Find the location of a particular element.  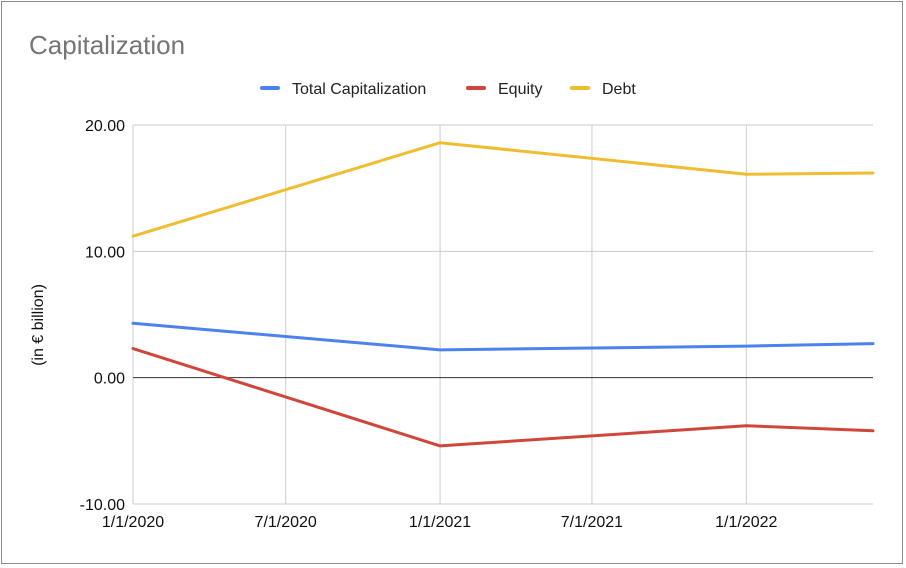

y-axis-ticks: 20.00 10.00 0.00 -10.00 is located at coordinates (102, 316).